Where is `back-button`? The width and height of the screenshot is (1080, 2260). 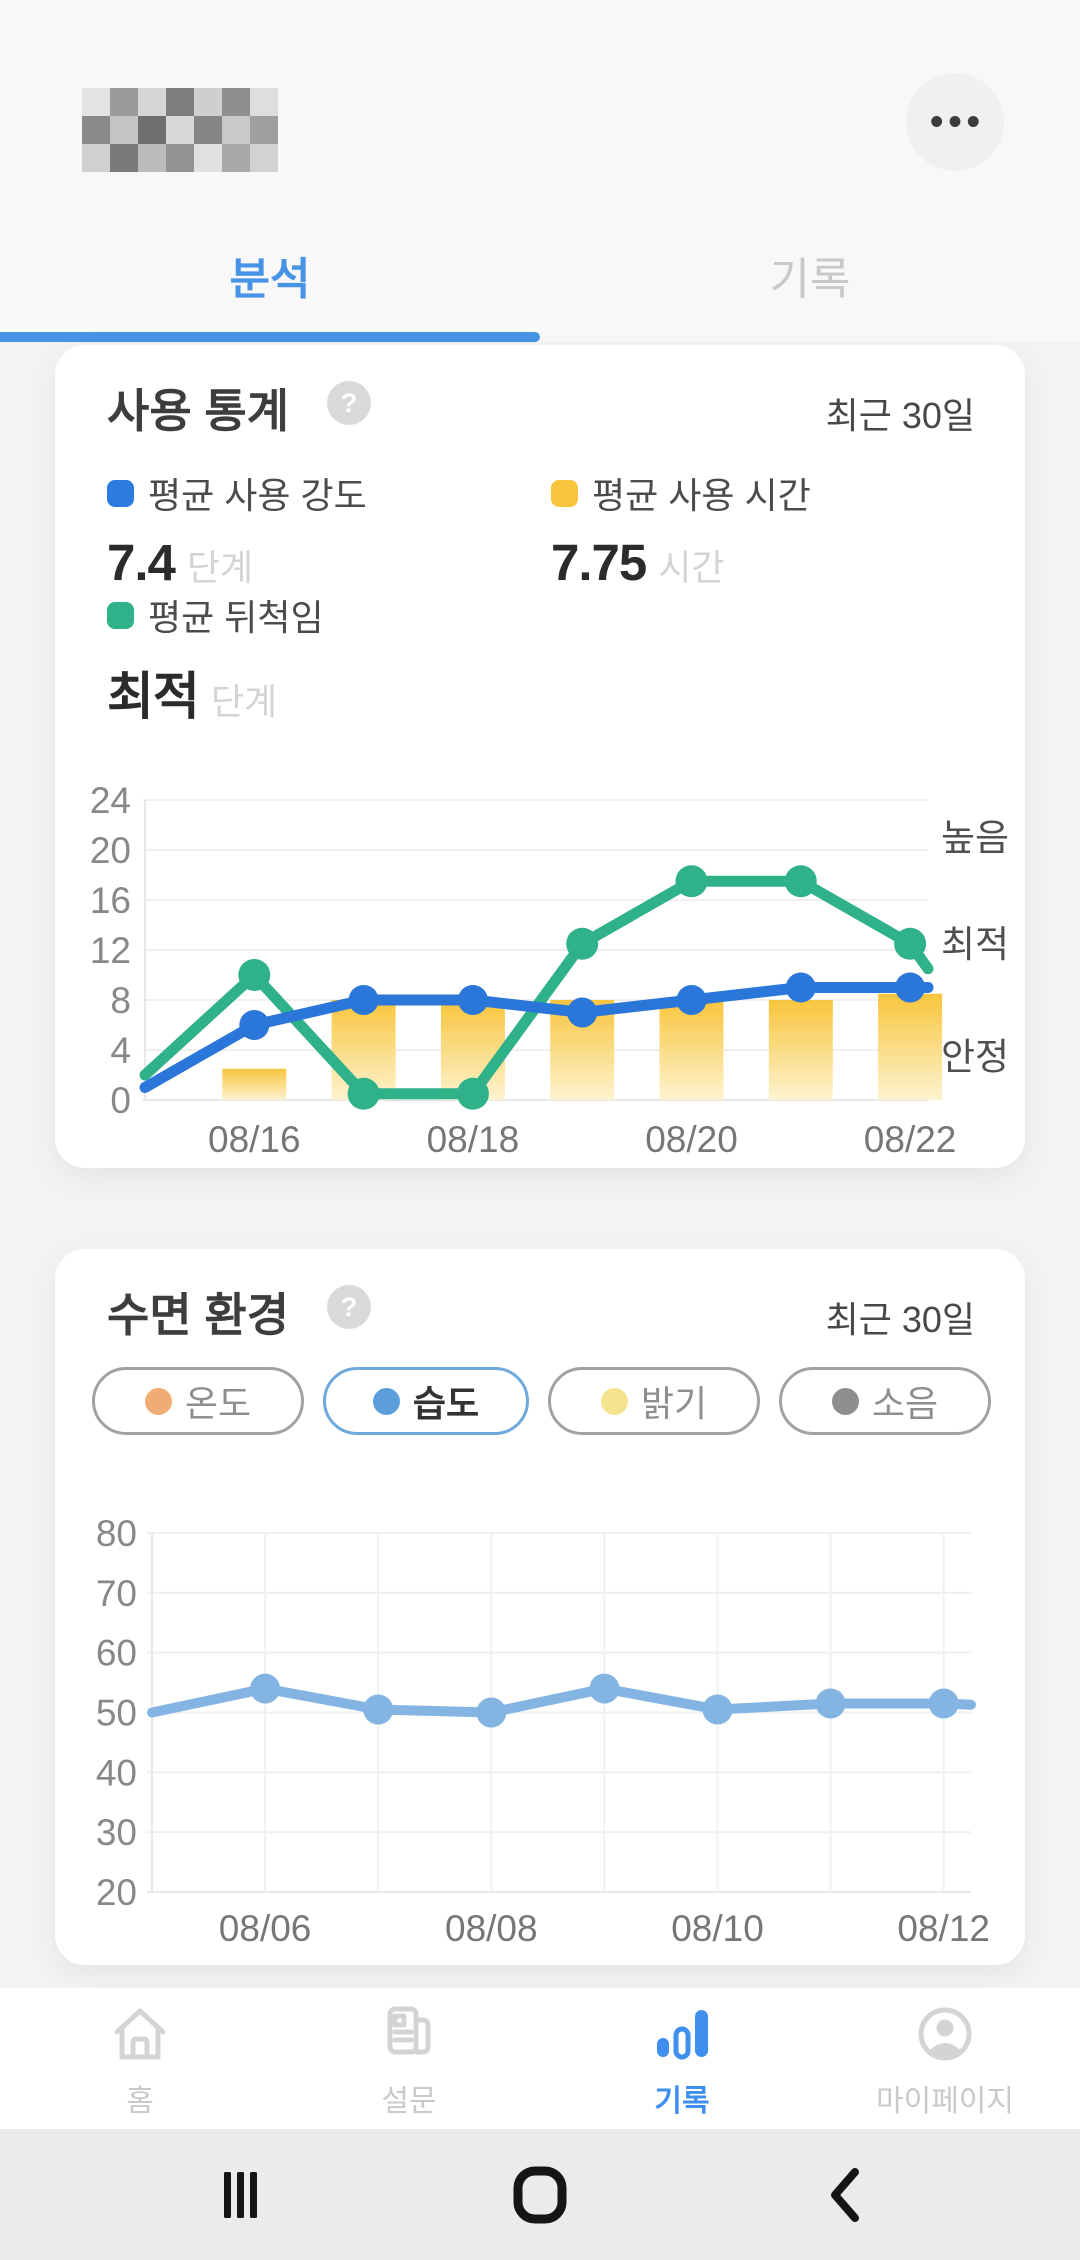 back-button is located at coordinates (845, 2194).